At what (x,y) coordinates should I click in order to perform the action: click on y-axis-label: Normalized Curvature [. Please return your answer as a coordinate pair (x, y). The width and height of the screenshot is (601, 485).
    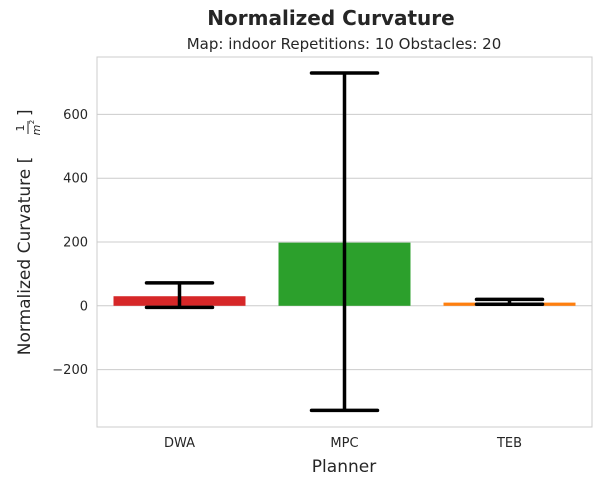
    Looking at the image, I should click on (25, 256).